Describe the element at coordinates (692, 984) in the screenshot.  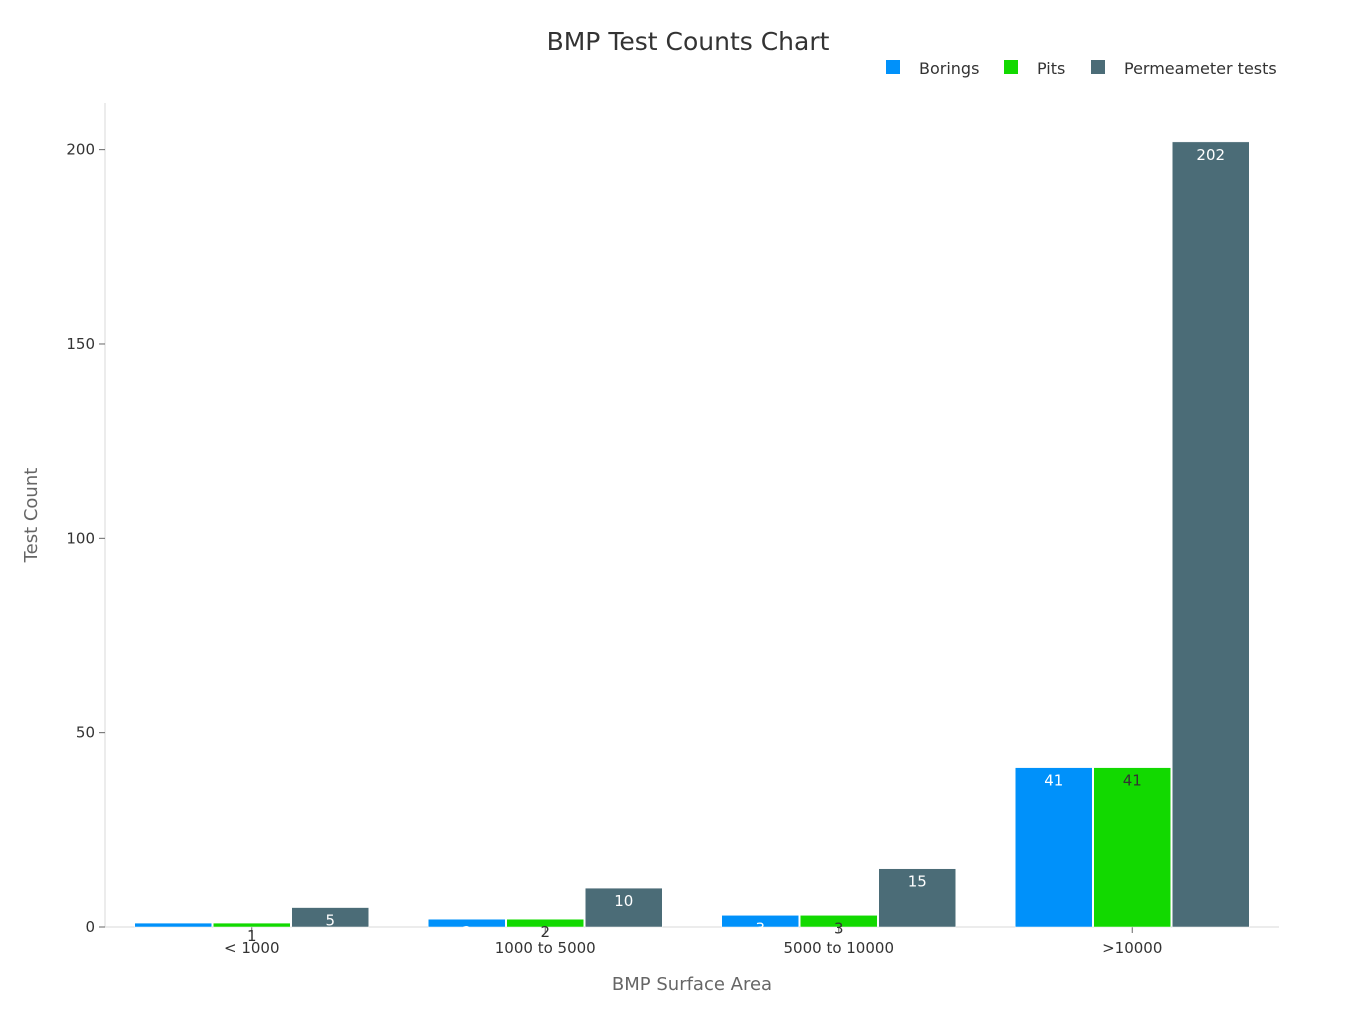
I see `x-axis-title: BMP Surface Area` at that location.